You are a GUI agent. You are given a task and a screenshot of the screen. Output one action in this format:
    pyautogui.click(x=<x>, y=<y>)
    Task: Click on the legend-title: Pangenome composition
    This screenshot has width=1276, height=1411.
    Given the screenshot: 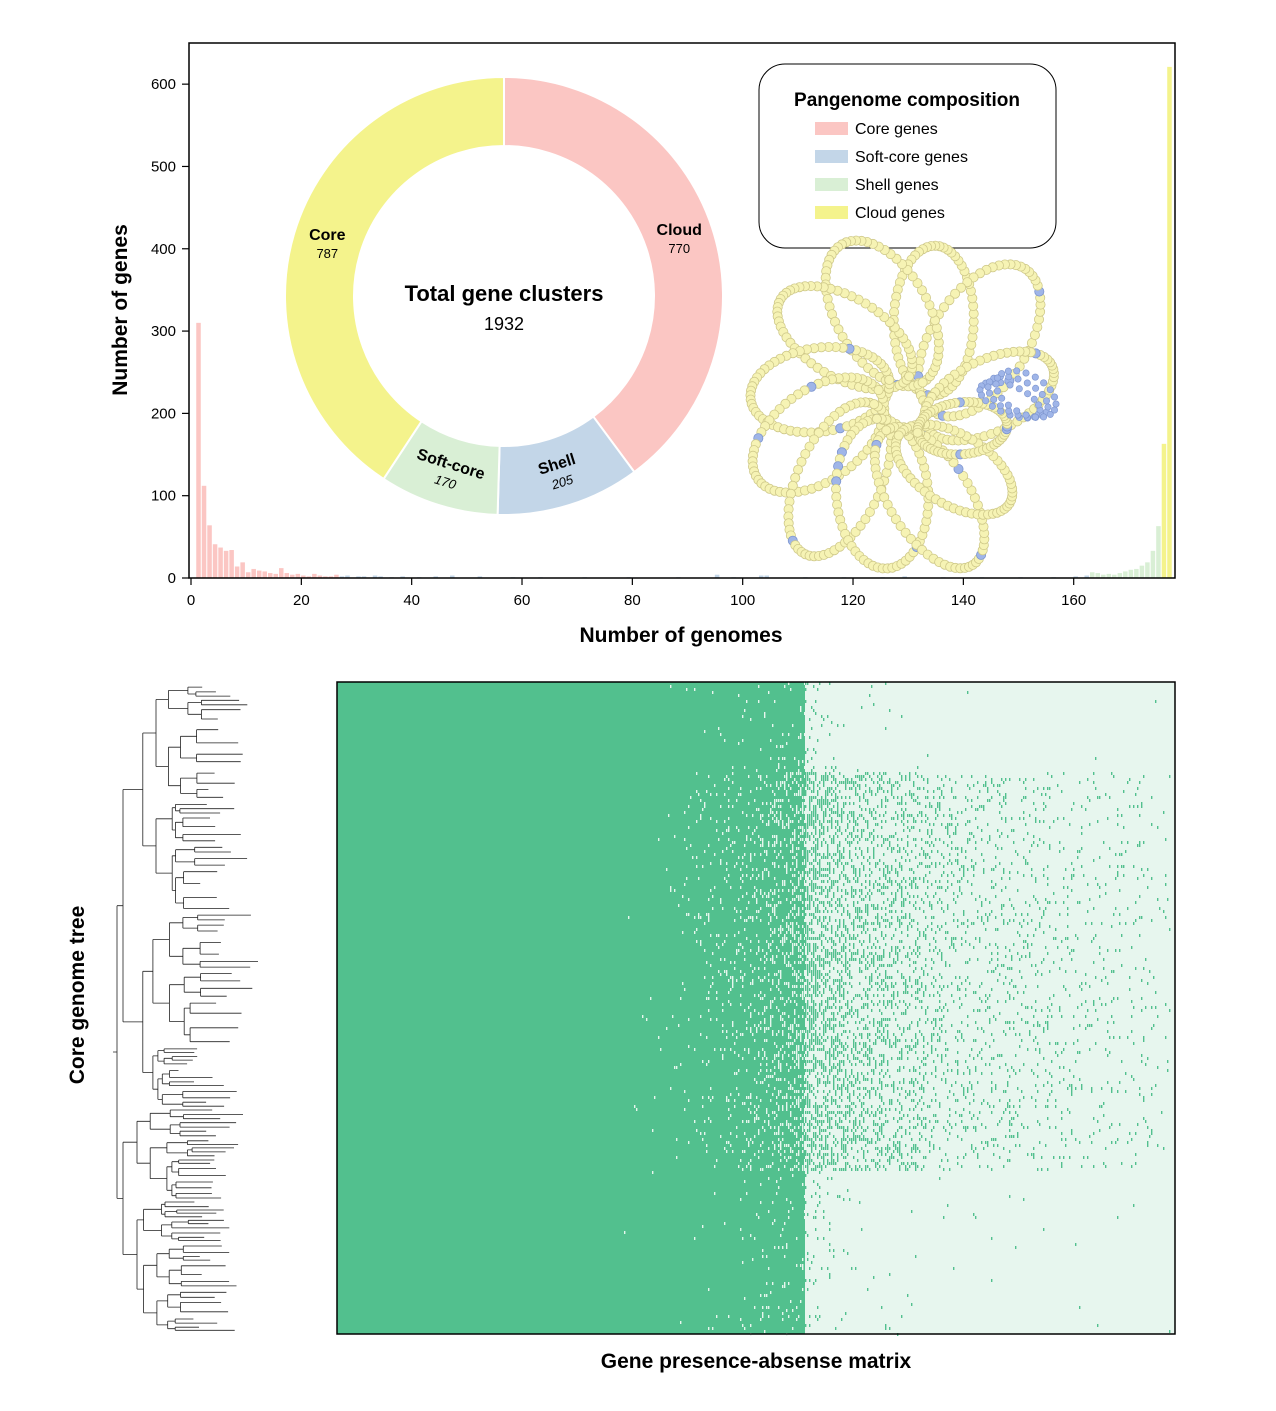 What is the action you would take?
    pyautogui.click(x=907, y=100)
    